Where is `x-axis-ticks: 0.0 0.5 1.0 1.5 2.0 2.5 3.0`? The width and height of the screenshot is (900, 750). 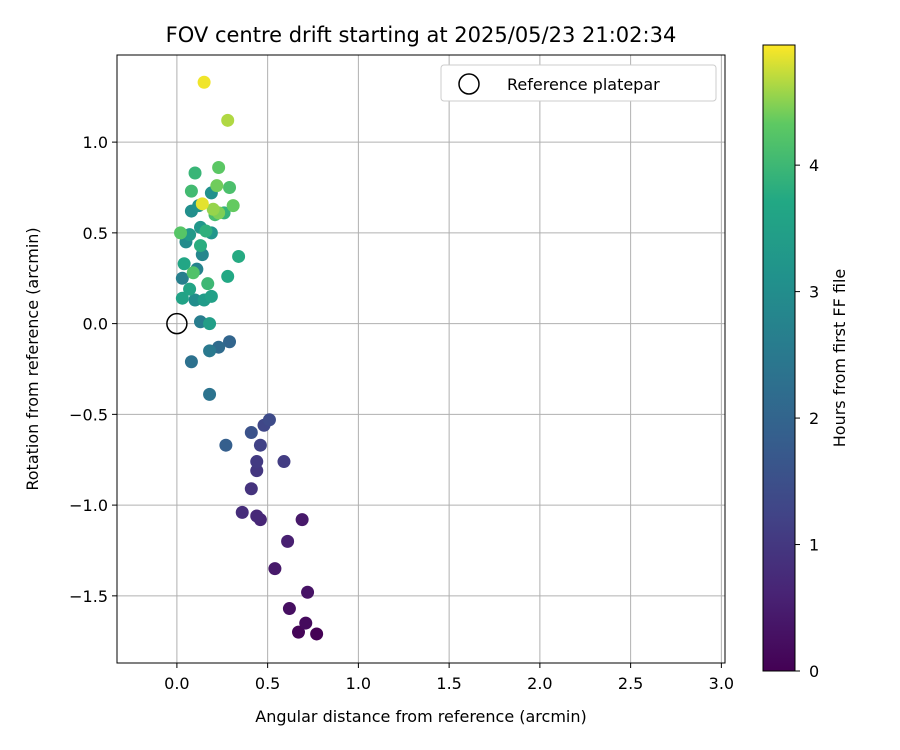
x-axis-ticks: 0.0 0.5 1.0 1.5 2.0 2.5 3.0 is located at coordinates (449, 678).